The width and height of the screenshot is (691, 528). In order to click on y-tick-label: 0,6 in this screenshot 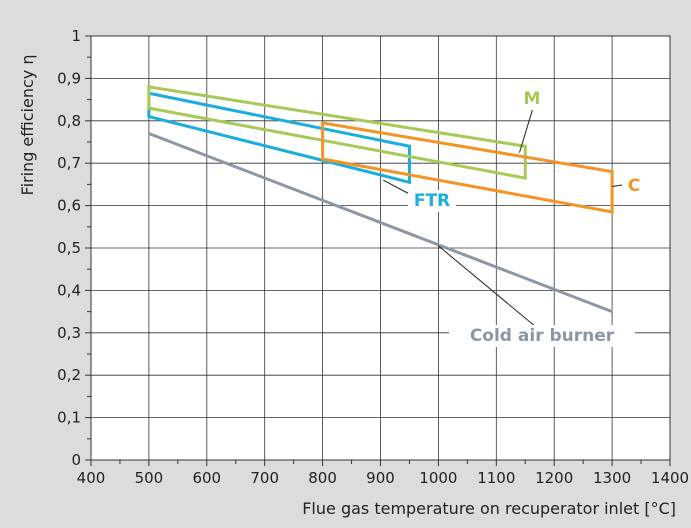, I will do `click(69, 206)`.